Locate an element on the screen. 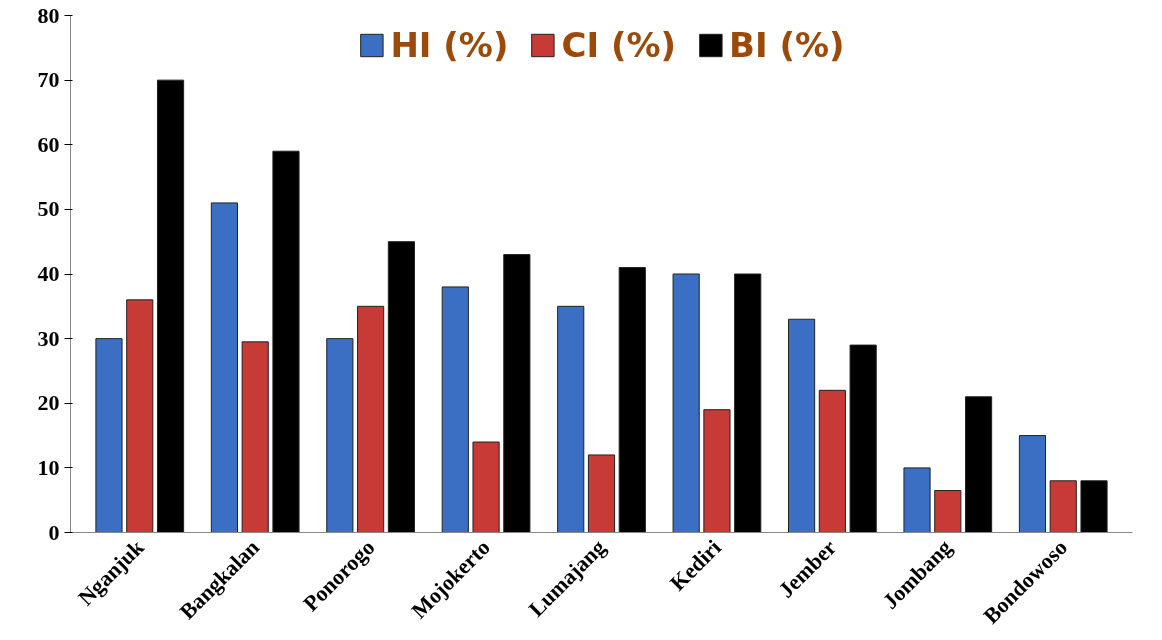  y-tick-label: 50 is located at coordinates (48, 209).